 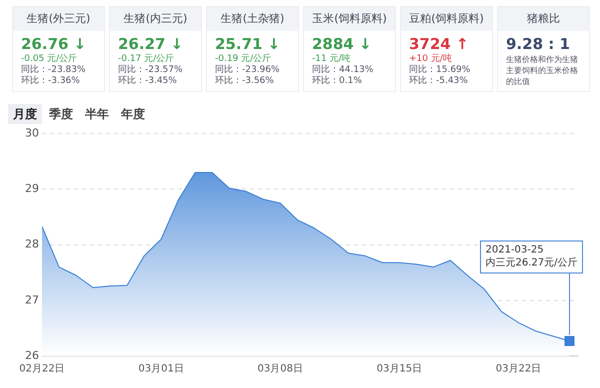 What do you see at coordinates (32, 355) in the screenshot?
I see `y-tick-label: 26` at bounding box center [32, 355].